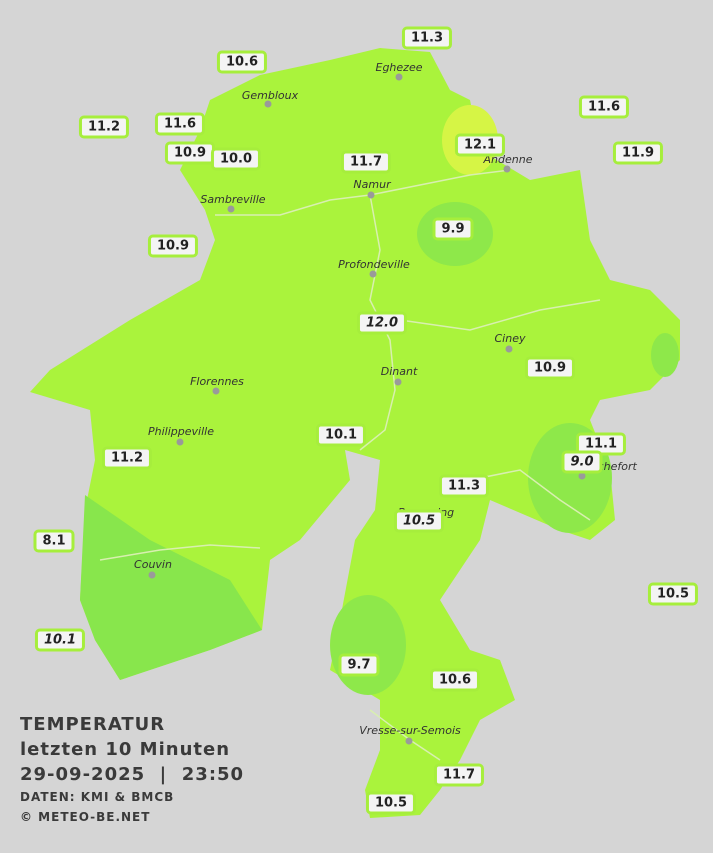  What do you see at coordinates (85, 817) in the screenshot?
I see `legend-copyright: © METEO-BE.NET` at bounding box center [85, 817].